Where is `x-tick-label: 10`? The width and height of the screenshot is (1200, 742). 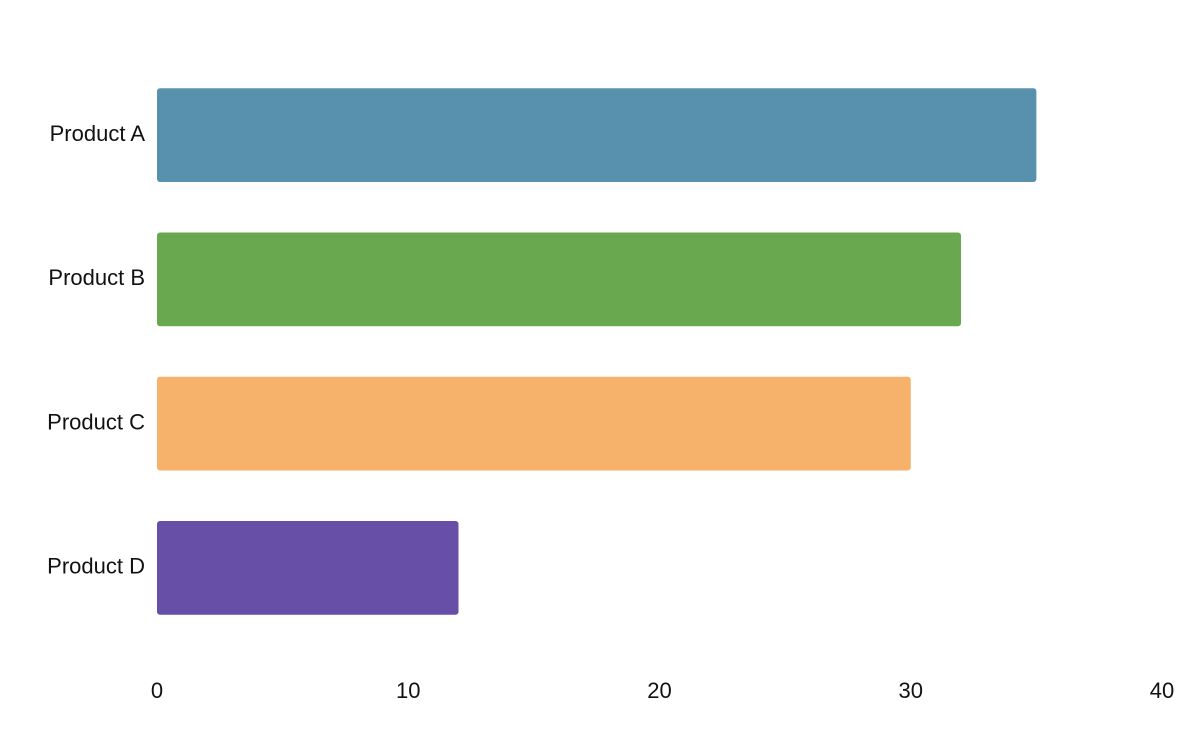
x-tick-label: 10 is located at coordinates (408, 690).